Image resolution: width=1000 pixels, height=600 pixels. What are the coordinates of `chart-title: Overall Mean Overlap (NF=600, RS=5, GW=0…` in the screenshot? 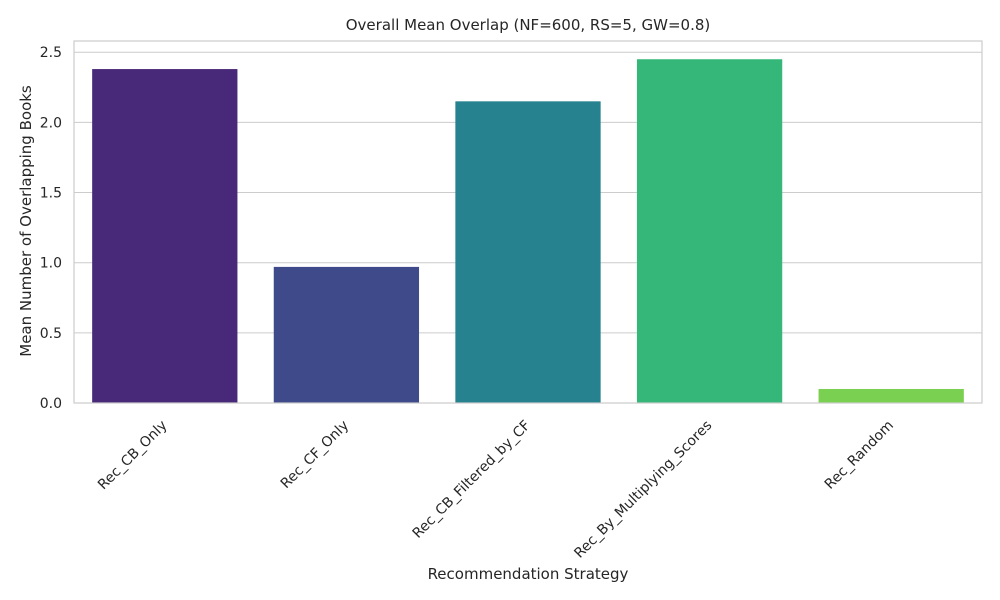 It's located at (528, 25).